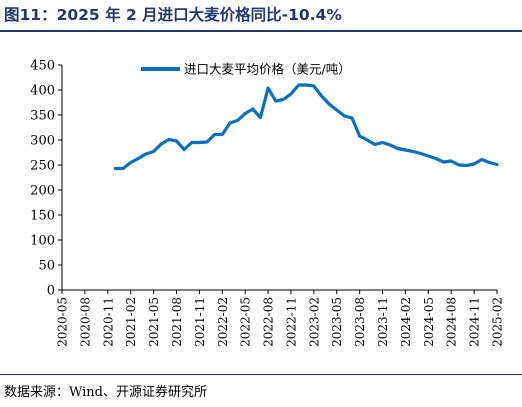 This screenshot has height=407, width=522. What do you see at coordinates (337, 322) in the screenshot?
I see `x-tick-label: 2023-05` at bounding box center [337, 322].